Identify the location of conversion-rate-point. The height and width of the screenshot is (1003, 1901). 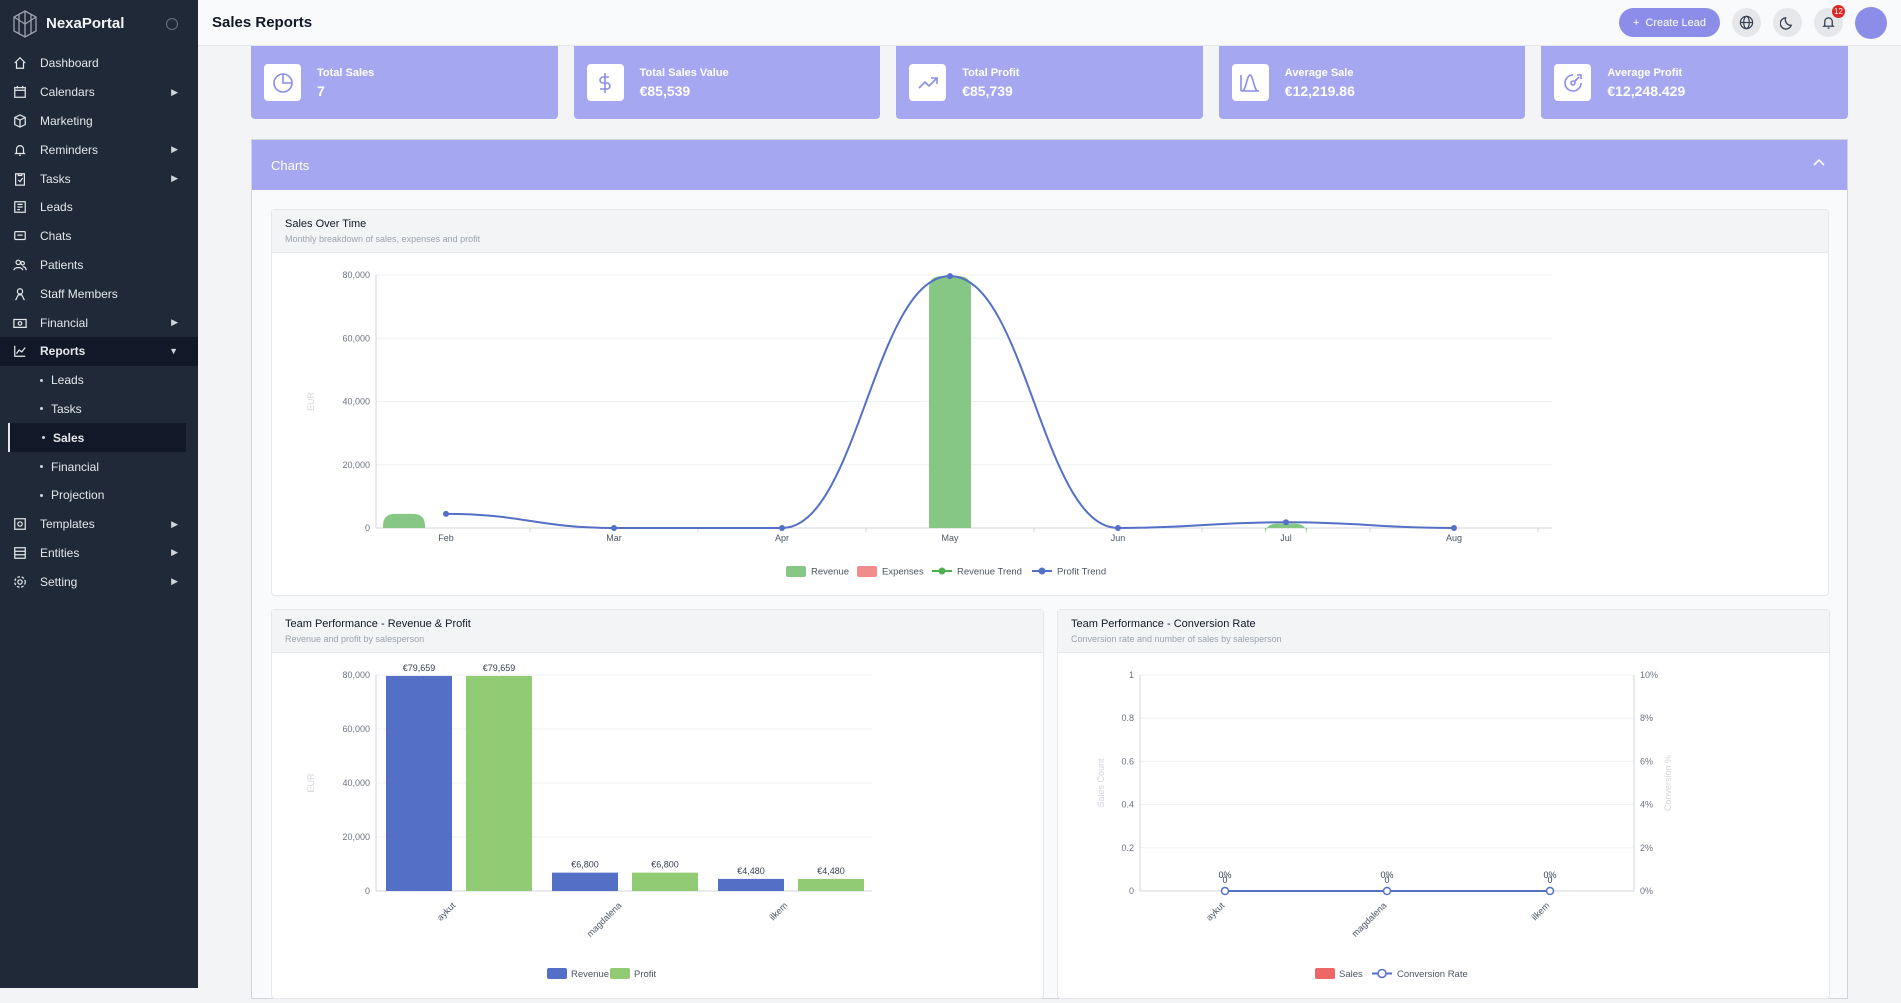
(1225, 891).